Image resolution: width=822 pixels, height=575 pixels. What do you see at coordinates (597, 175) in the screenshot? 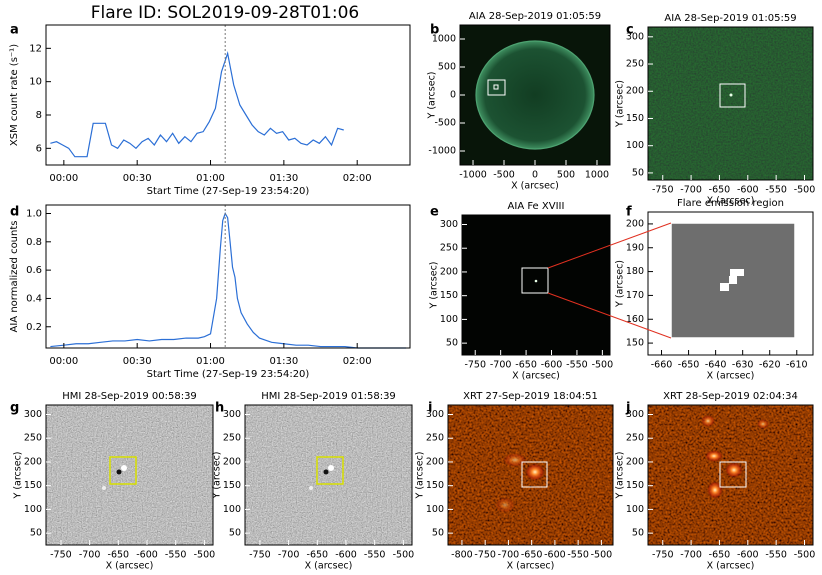
I see `x-tick-label: 1000` at bounding box center [597, 175].